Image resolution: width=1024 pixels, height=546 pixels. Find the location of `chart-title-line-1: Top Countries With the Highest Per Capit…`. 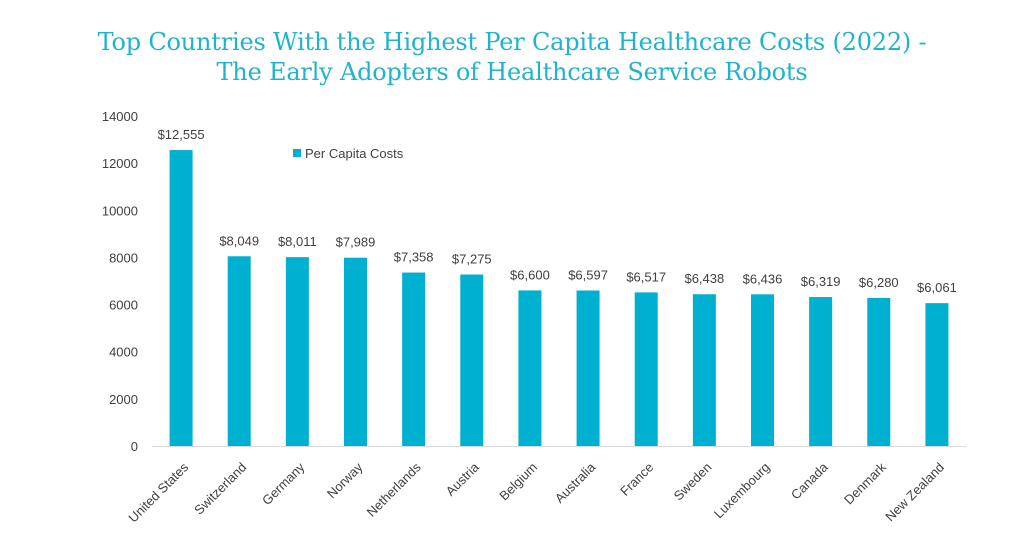

chart-title-line-1: Top Countries With the Highest Per Capit… is located at coordinates (512, 42).